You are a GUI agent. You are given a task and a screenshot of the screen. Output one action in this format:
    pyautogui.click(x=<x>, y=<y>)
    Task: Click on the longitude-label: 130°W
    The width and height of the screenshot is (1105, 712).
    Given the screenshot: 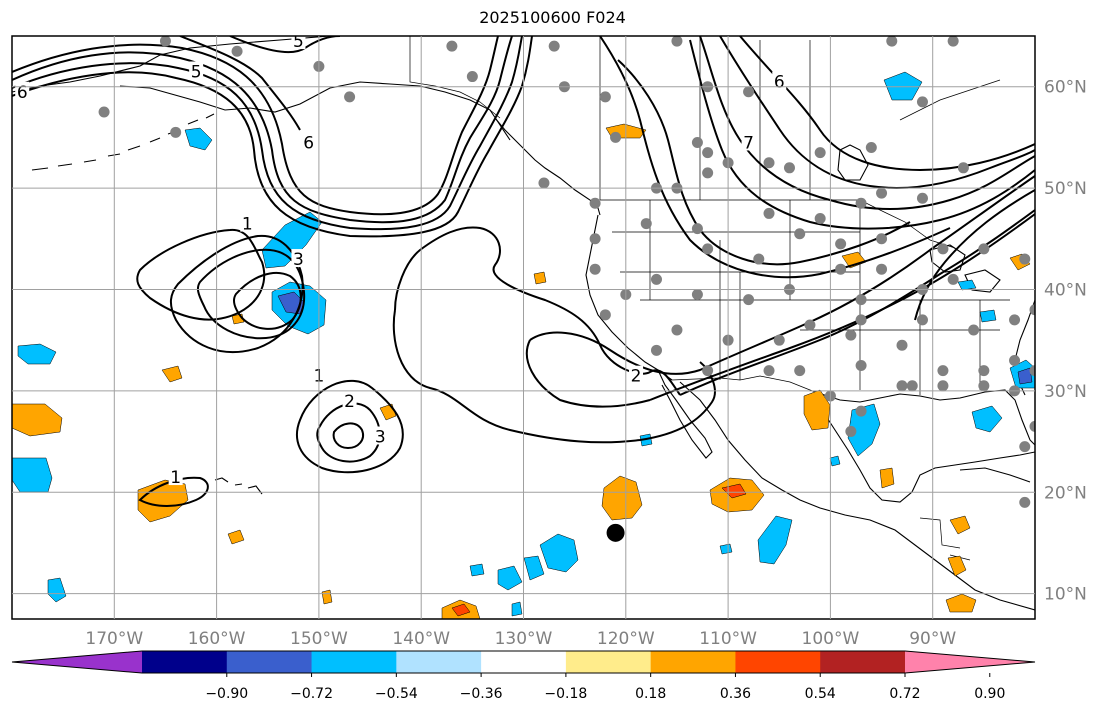 What is the action you would take?
    pyautogui.click(x=524, y=639)
    